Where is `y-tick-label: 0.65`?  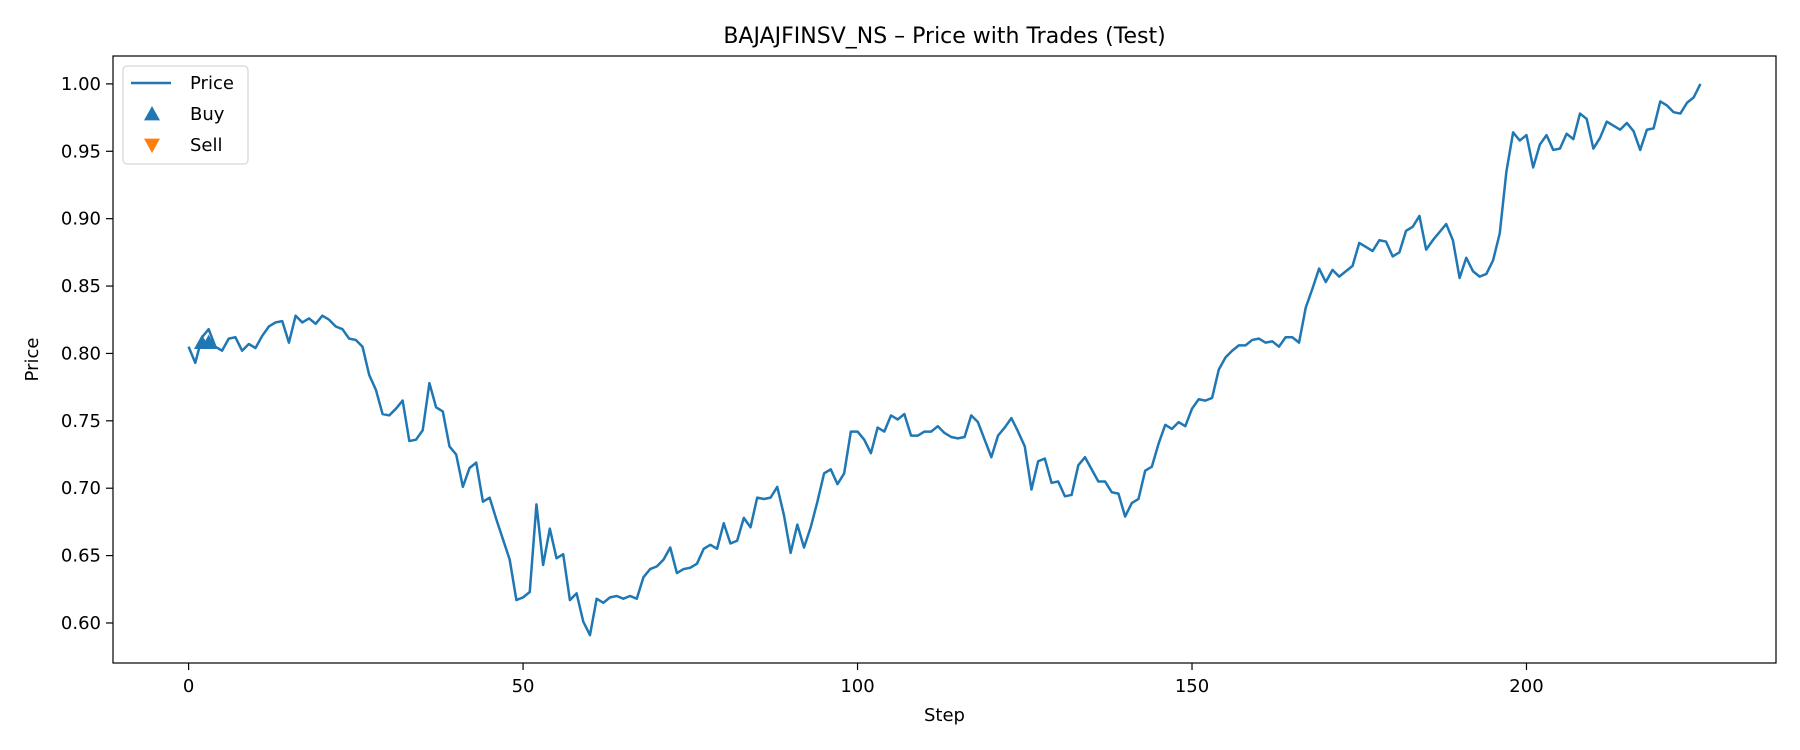
y-tick-label: 0.65 is located at coordinates (81, 556).